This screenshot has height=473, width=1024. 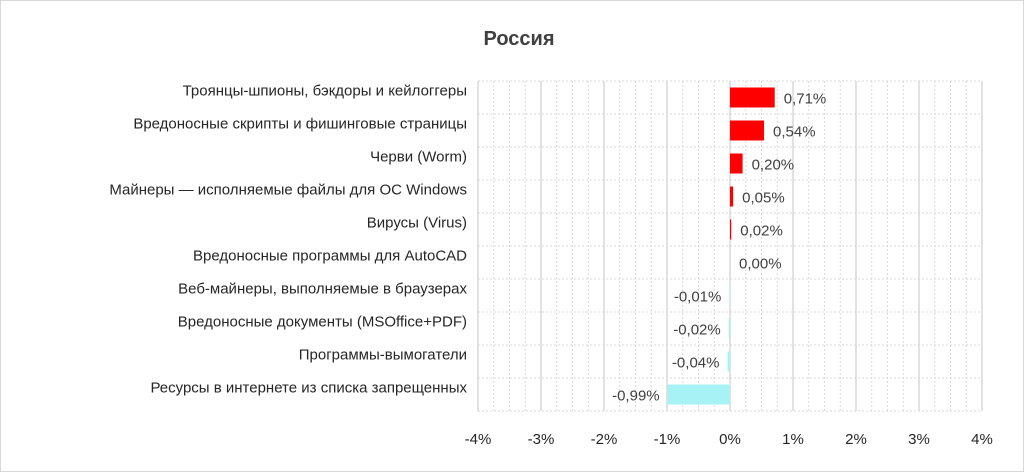 I want to click on category-label: Вредоносные документы (MSOffice+PDF), so click(x=322, y=322).